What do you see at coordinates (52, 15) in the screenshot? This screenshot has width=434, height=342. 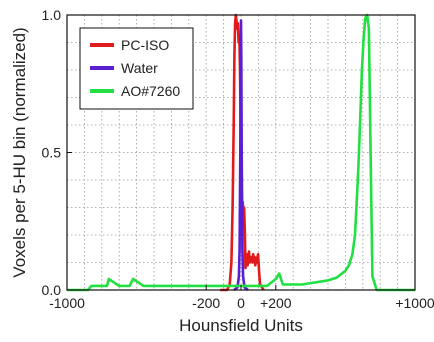 I see `y-tick-label: 1.0` at bounding box center [52, 15].